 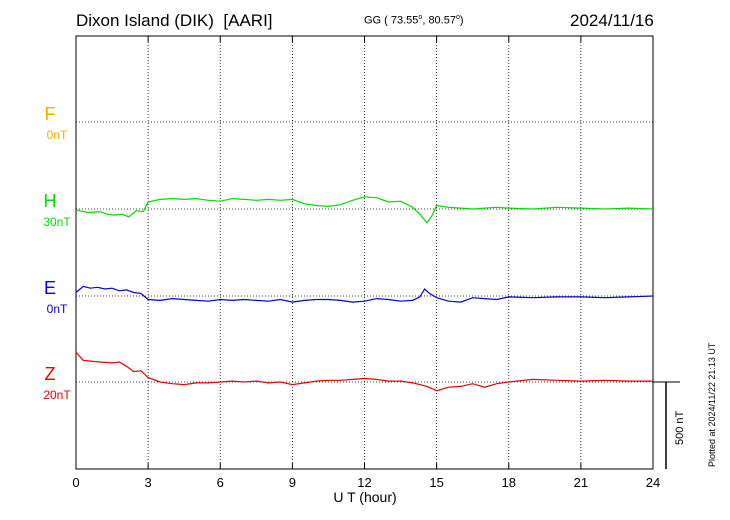 I want to click on x-tick-label: 24, so click(x=653, y=482).